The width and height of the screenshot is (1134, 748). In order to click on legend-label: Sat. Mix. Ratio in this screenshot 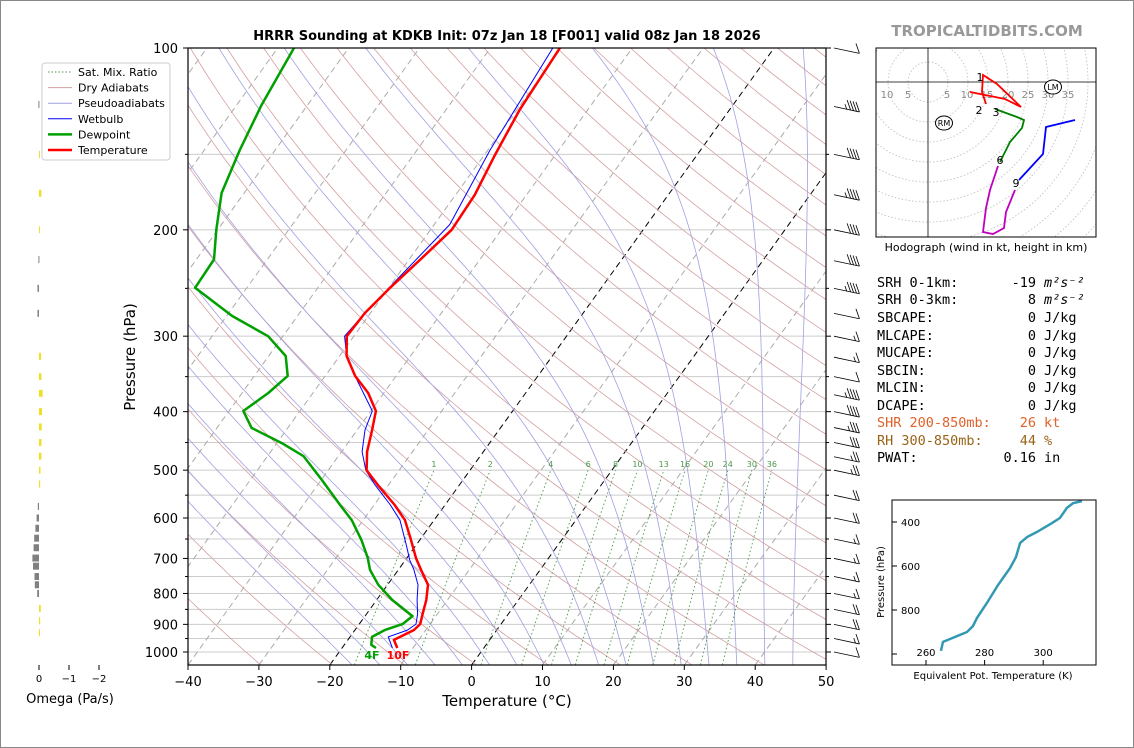, I will do `click(118, 72)`.